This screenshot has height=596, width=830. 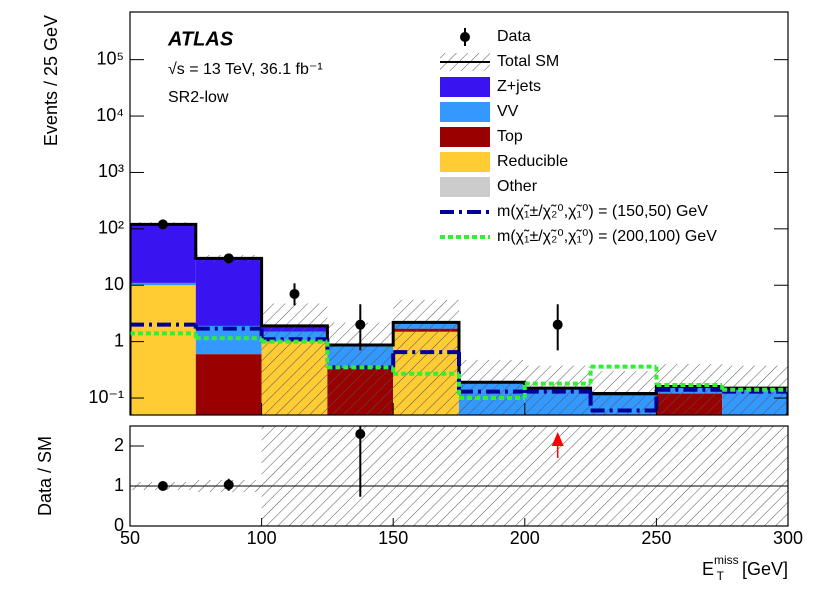 What do you see at coordinates (51, 80) in the screenshot?
I see `y-axis-title: Events / 25 GeV` at bounding box center [51, 80].